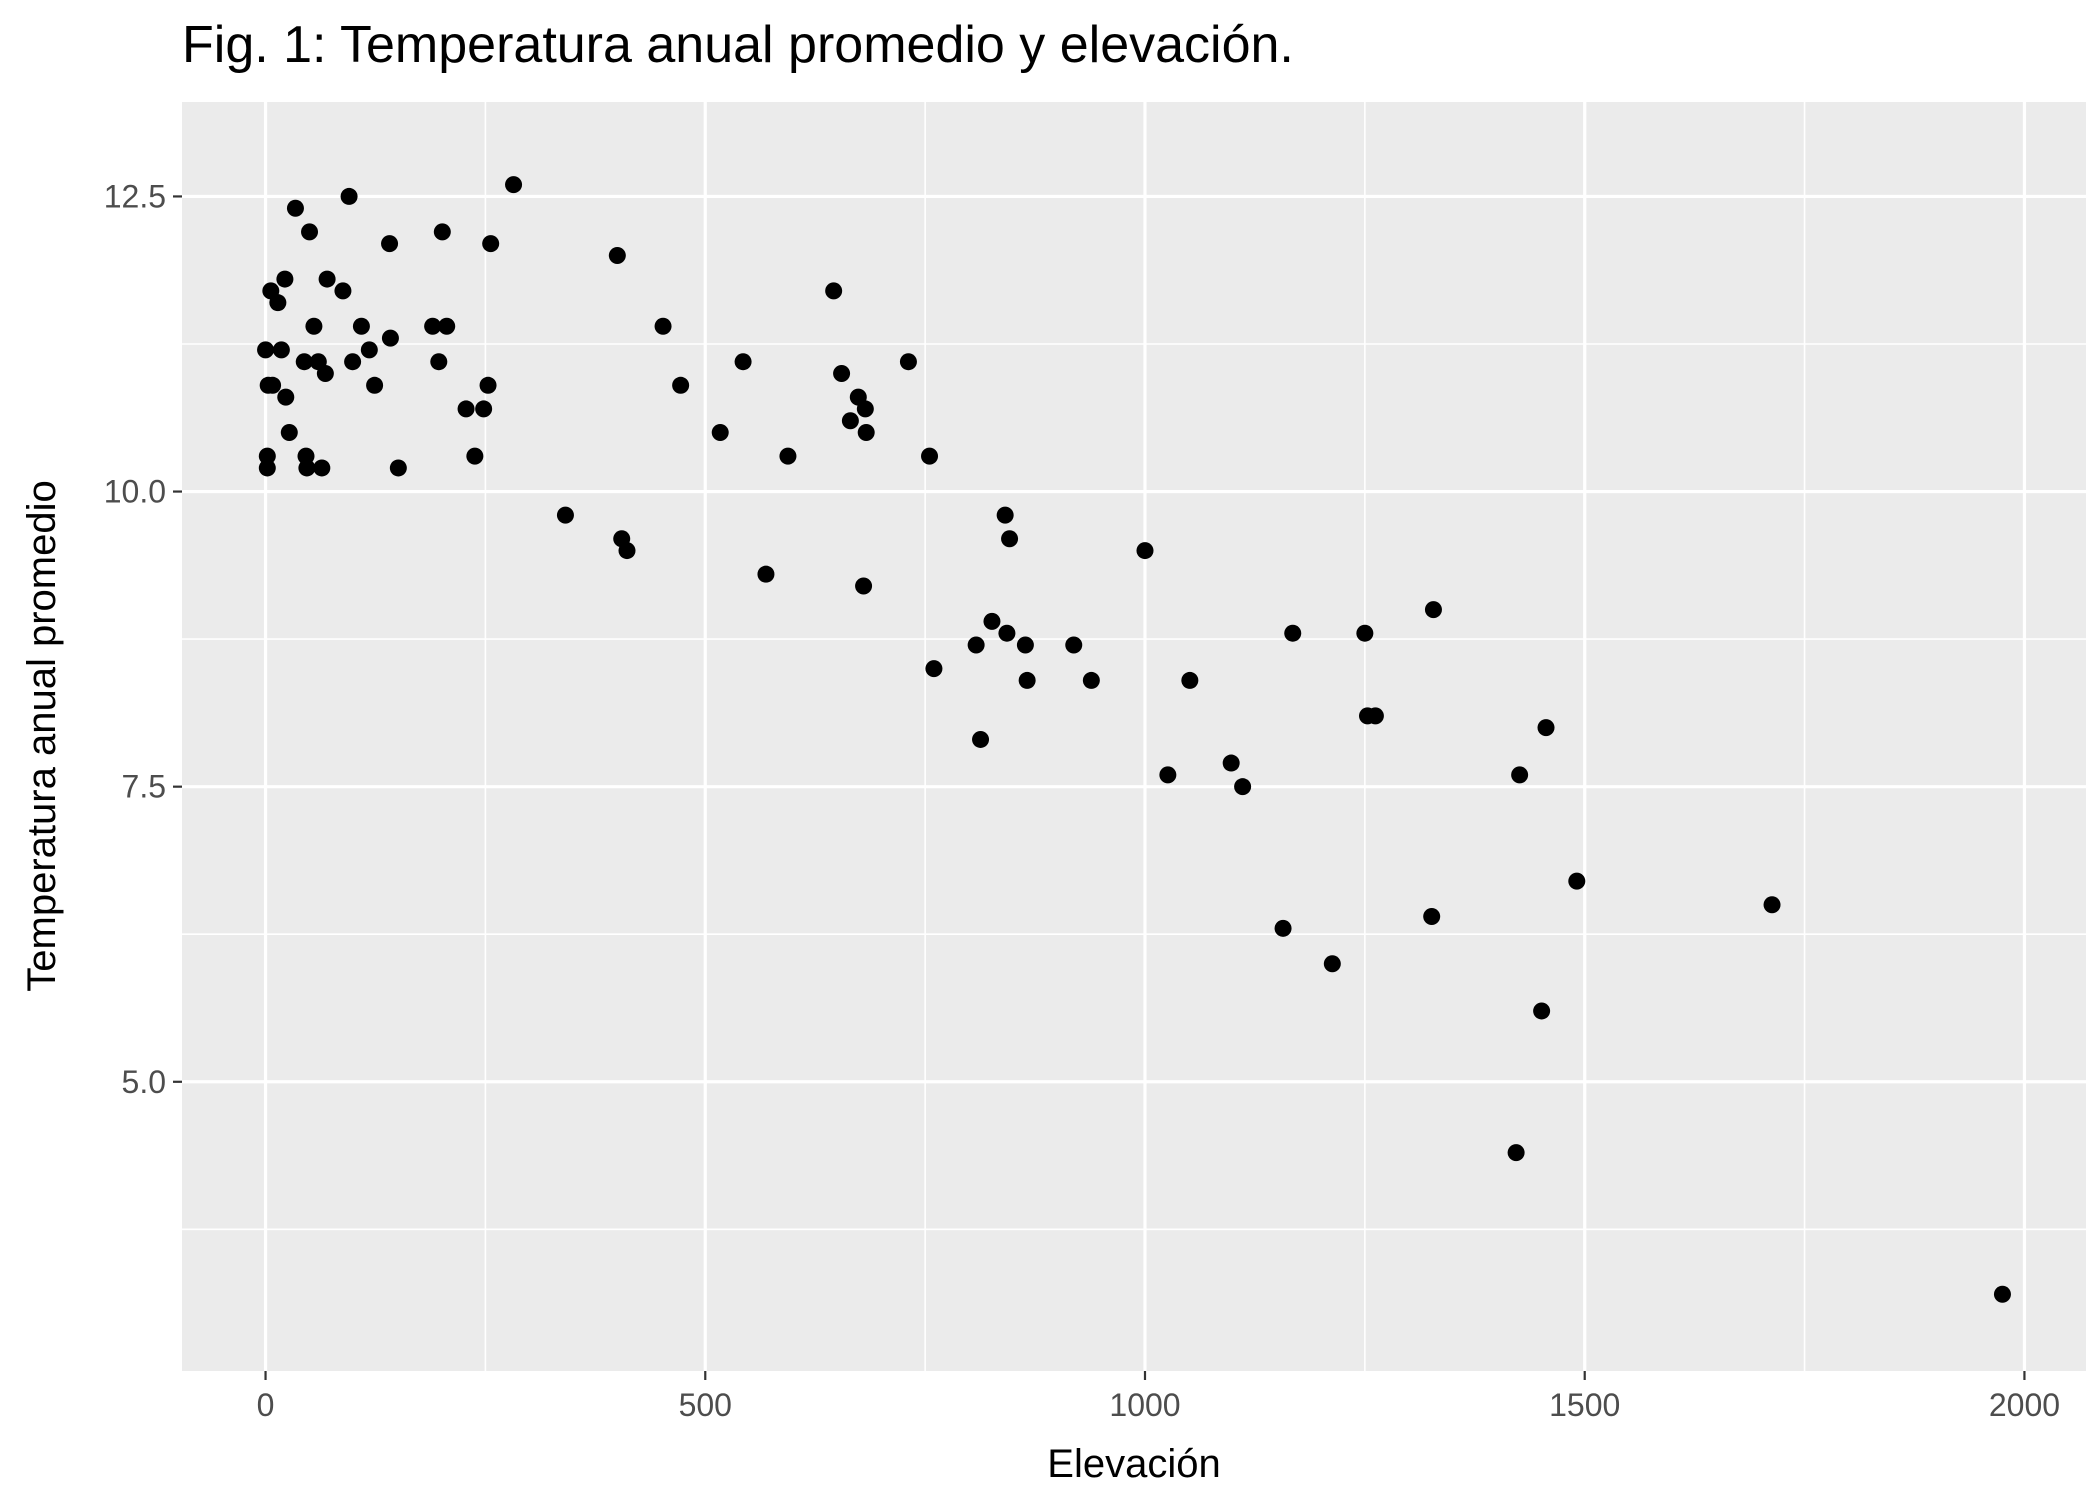 Image resolution: width=2100 pixels, height=1499 pixels. What do you see at coordinates (2024, 1405) in the screenshot?
I see `x-tick-label: 2000` at bounding box center [2024, 1405].